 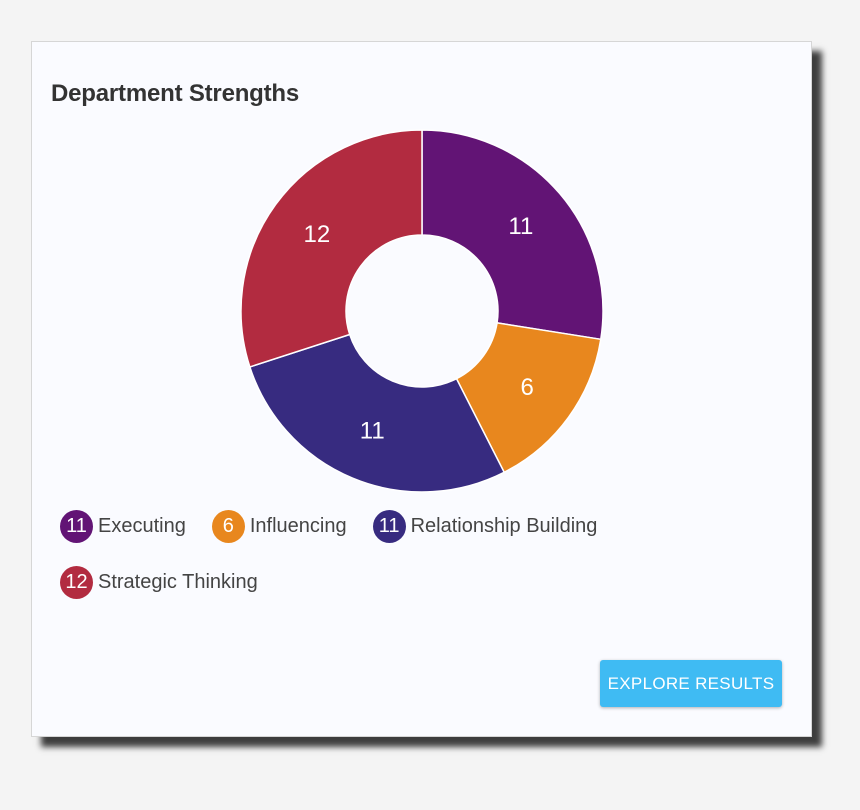 What do you see at coordinates (377, 413) in the screenshot?
I see `donut-slice-relationship-building` at bounding box center [377, 413].